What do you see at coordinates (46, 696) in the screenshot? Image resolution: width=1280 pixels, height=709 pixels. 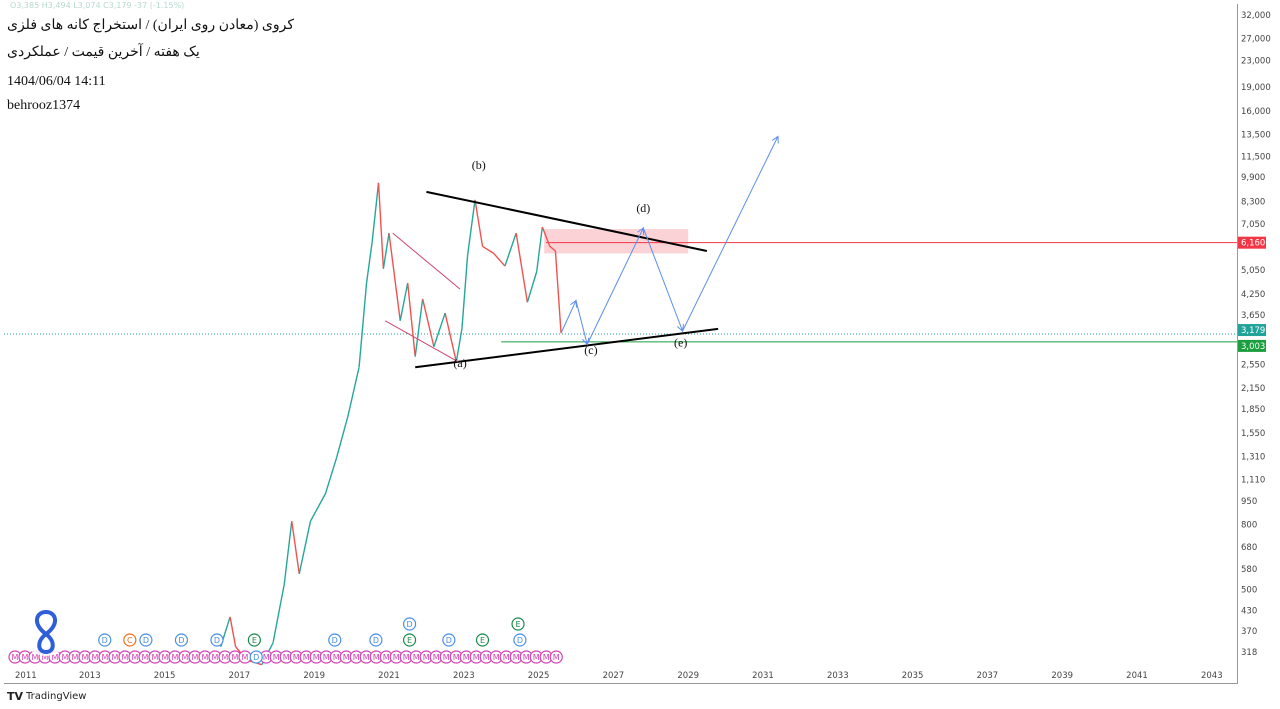 I see `tradingview-brand: TV TradingView` at bounding box center [46, 696].